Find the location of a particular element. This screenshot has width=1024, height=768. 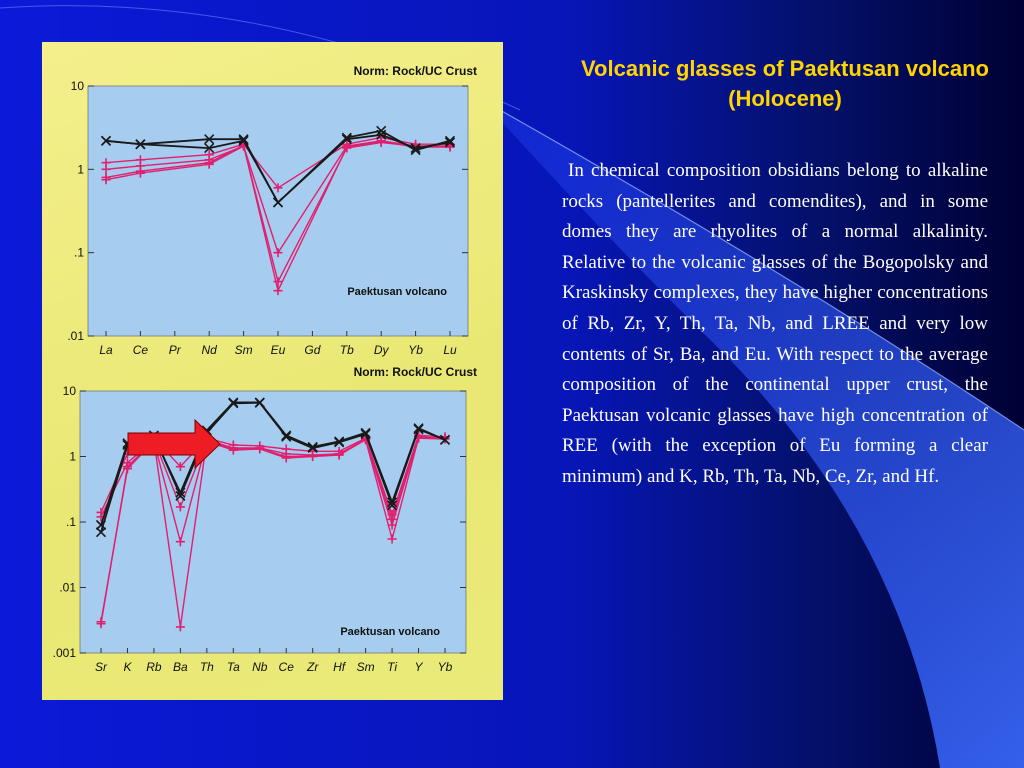

x-tick-label: La is located at coordinates (106, 350).